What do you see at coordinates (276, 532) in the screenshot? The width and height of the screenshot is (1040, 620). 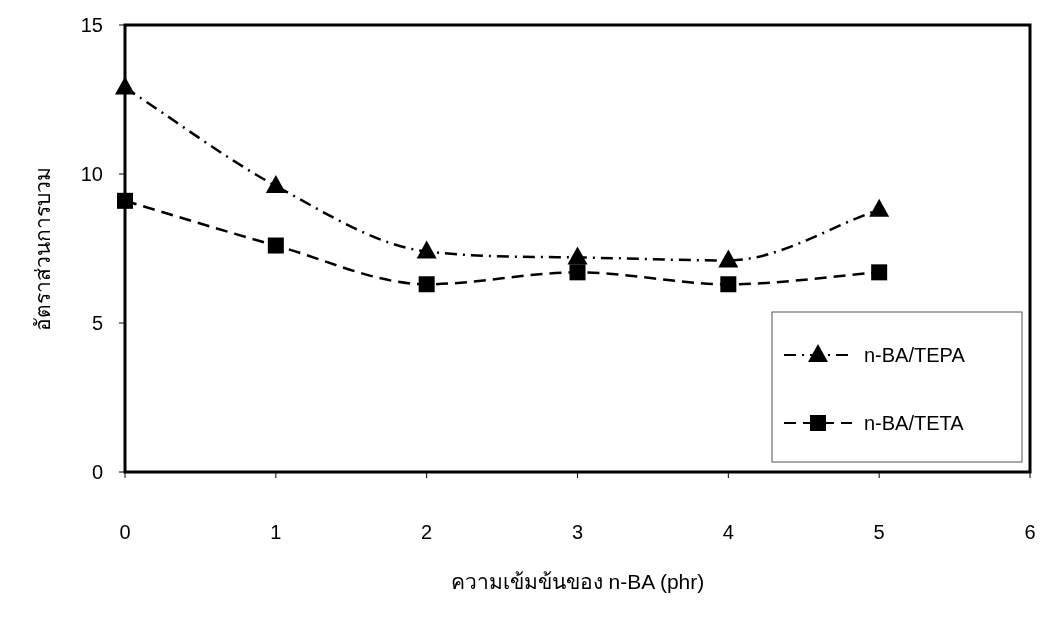 I see `x-tick-label: 1` at bounding box center [276, 532].